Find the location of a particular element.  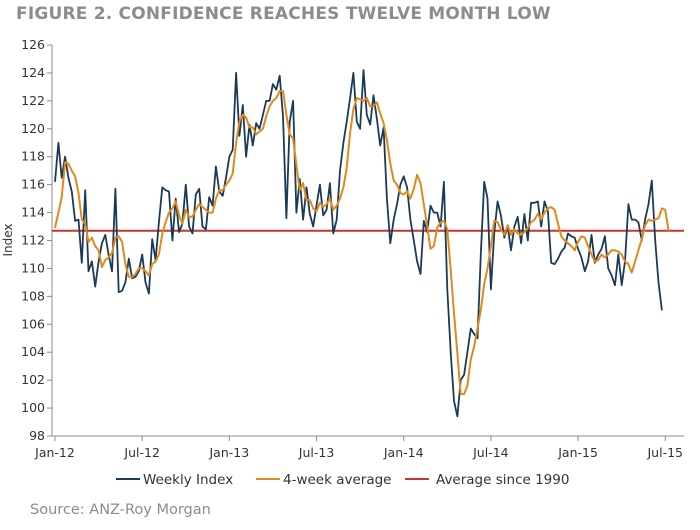

x-tick-label: Jul-14 is located at coordinates (490, 452).